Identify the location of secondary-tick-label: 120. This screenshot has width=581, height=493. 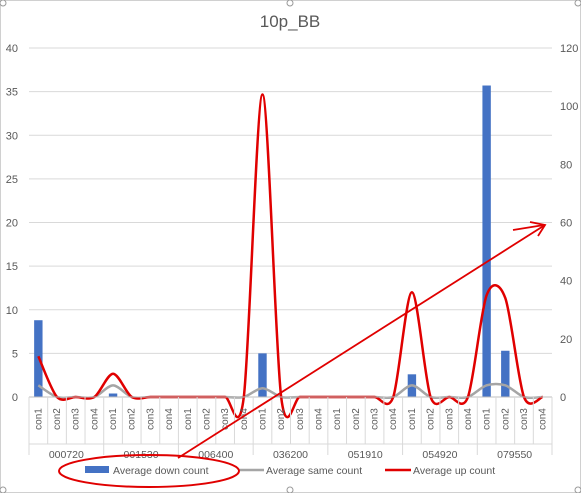
(569, 49).